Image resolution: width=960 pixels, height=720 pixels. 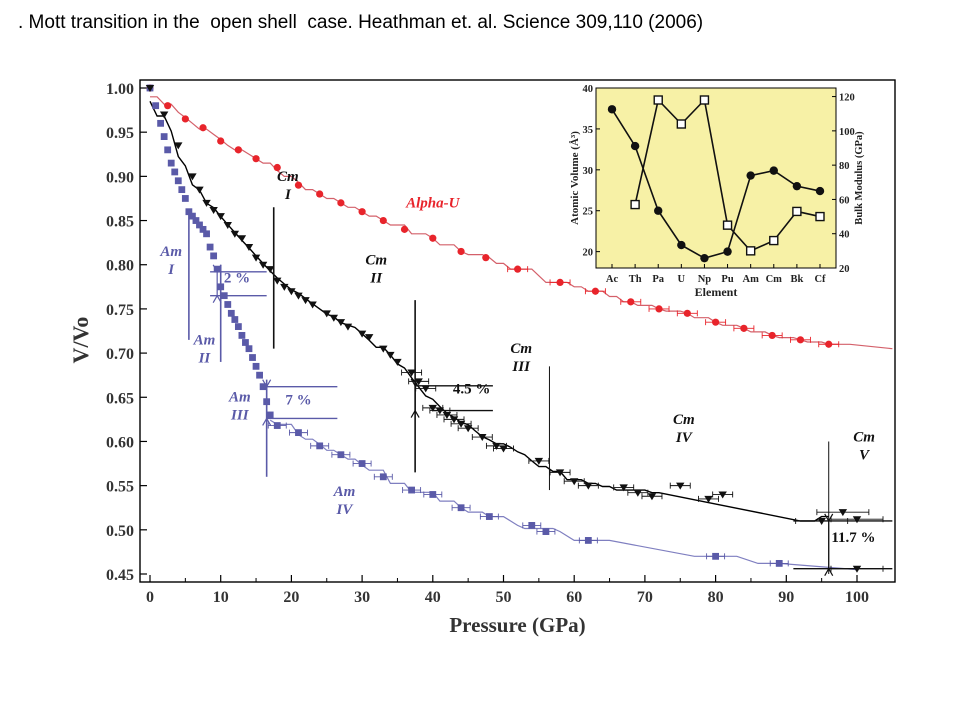 What do you see at coordinates (362, 597) in the screenshot?
I see `x-tick-label: 30` at bounding box center [362, 597].